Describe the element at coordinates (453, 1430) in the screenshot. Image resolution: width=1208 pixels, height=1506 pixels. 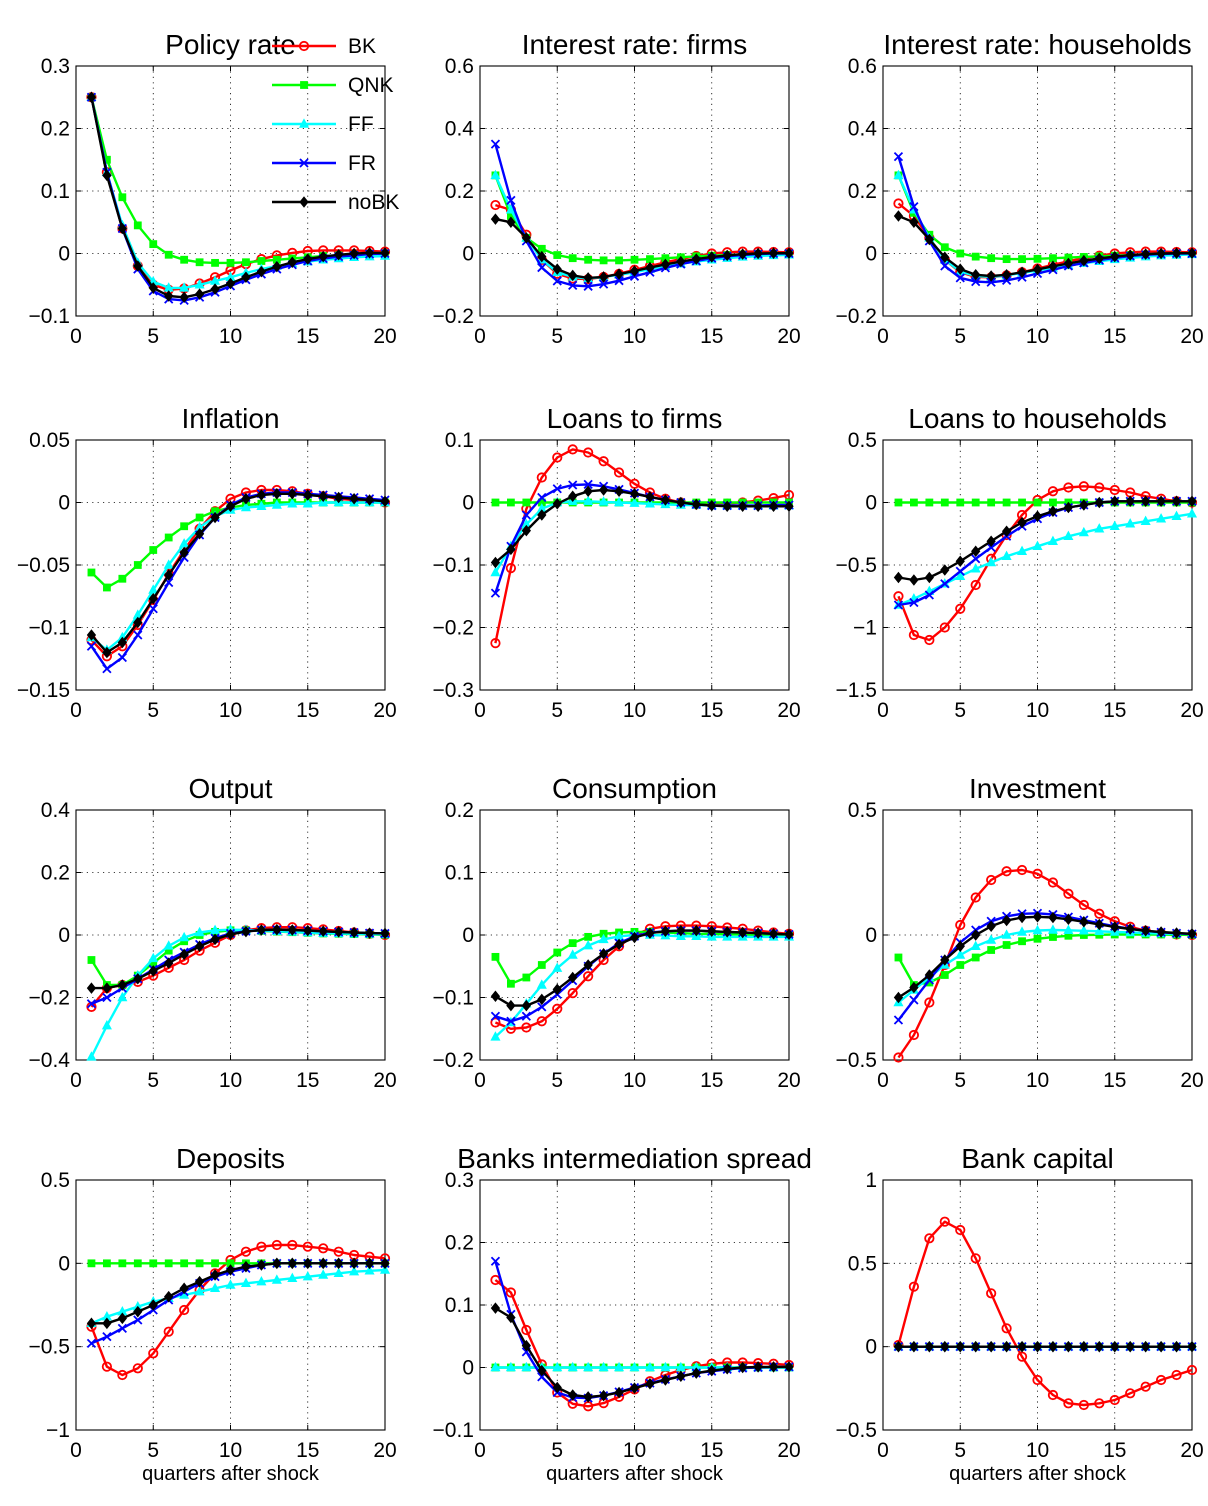
I see `panel-banks-intermediation-spread-ytick-label-0: −0.1` at that location.